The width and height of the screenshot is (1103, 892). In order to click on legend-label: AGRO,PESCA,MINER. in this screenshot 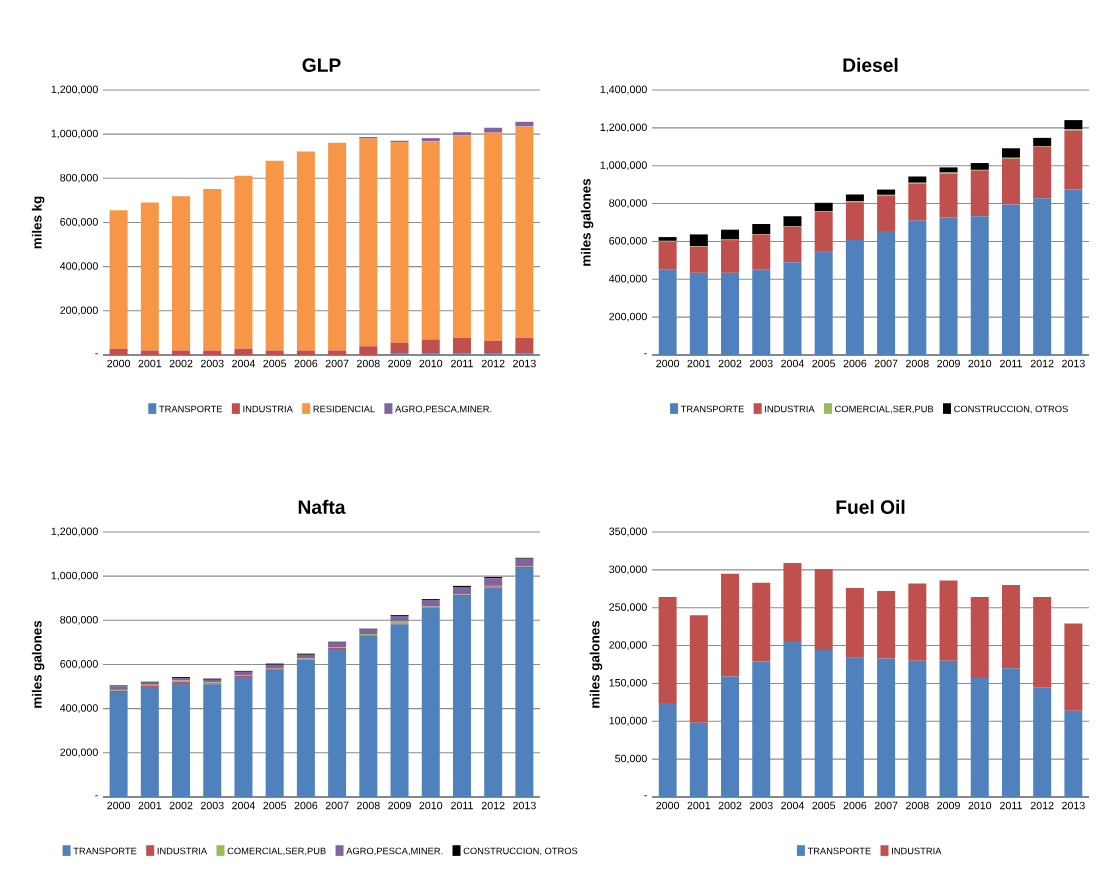, I will do `click(394, 851)`.